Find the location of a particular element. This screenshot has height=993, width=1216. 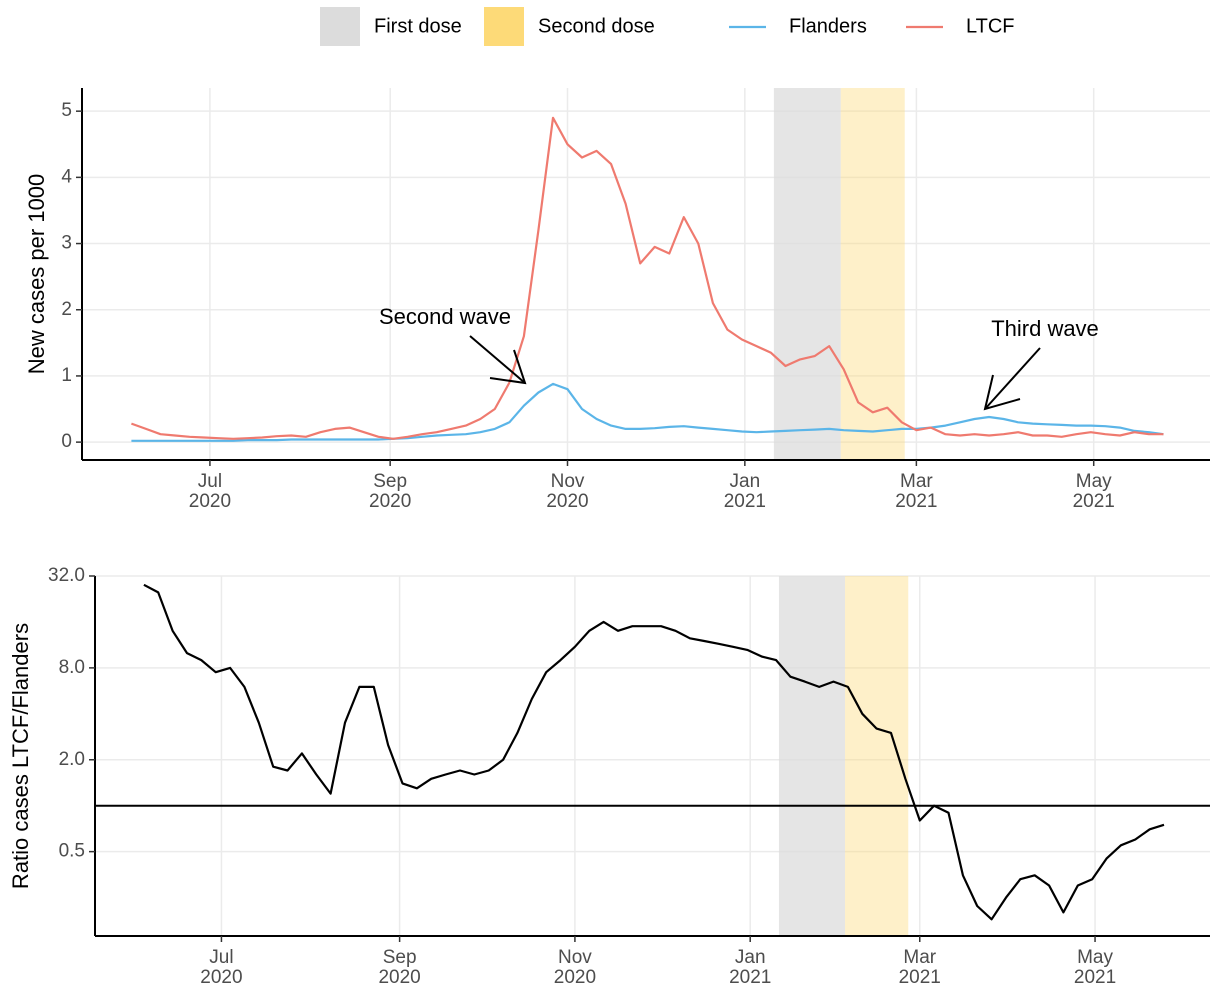

y-axis-label: New cases per 1000 is located at coordinates (36, 274).